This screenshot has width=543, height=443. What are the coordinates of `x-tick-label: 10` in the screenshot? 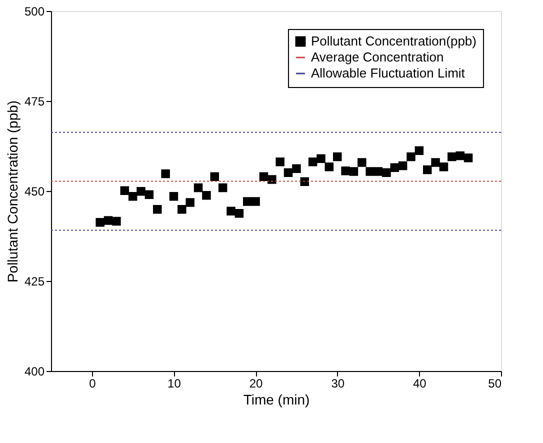 It's located at (175, 383).